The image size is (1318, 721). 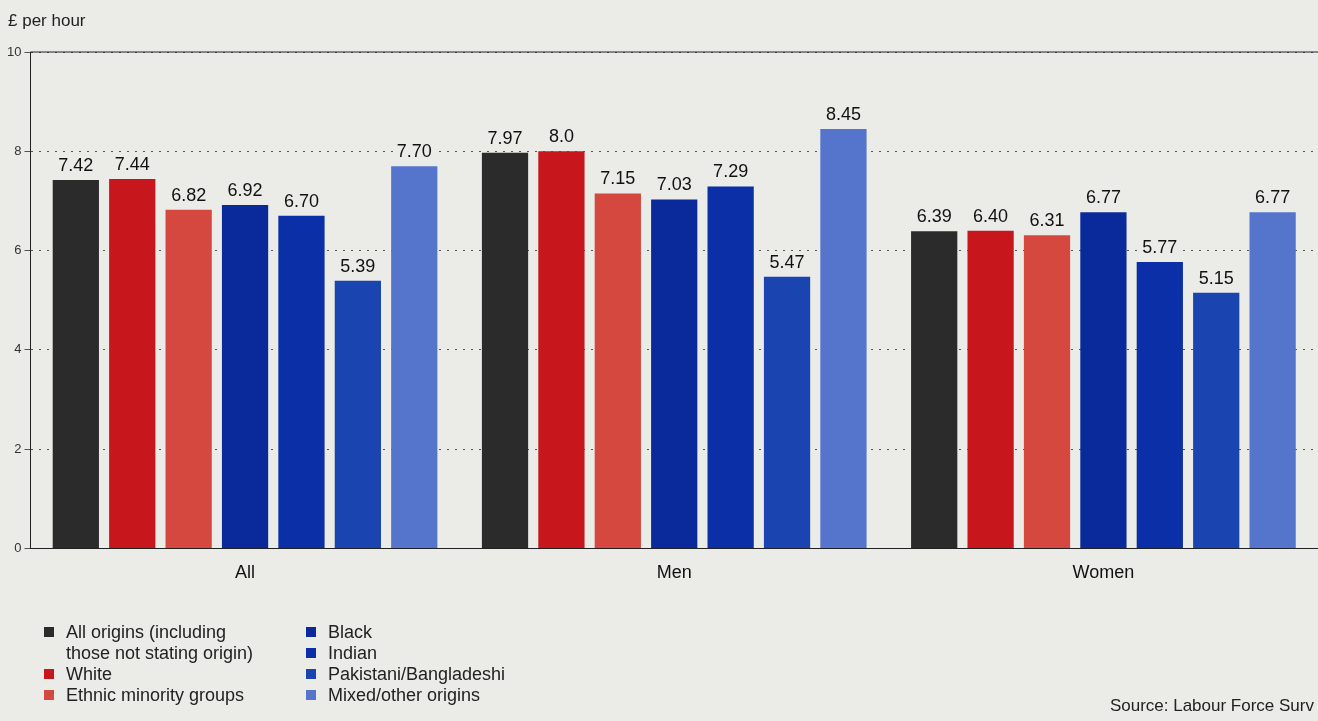 What do you see at coordinates (404, 695) in the screenshot?
I see `legend-label: Mixed/other origins` at bounding box center [404, 695].